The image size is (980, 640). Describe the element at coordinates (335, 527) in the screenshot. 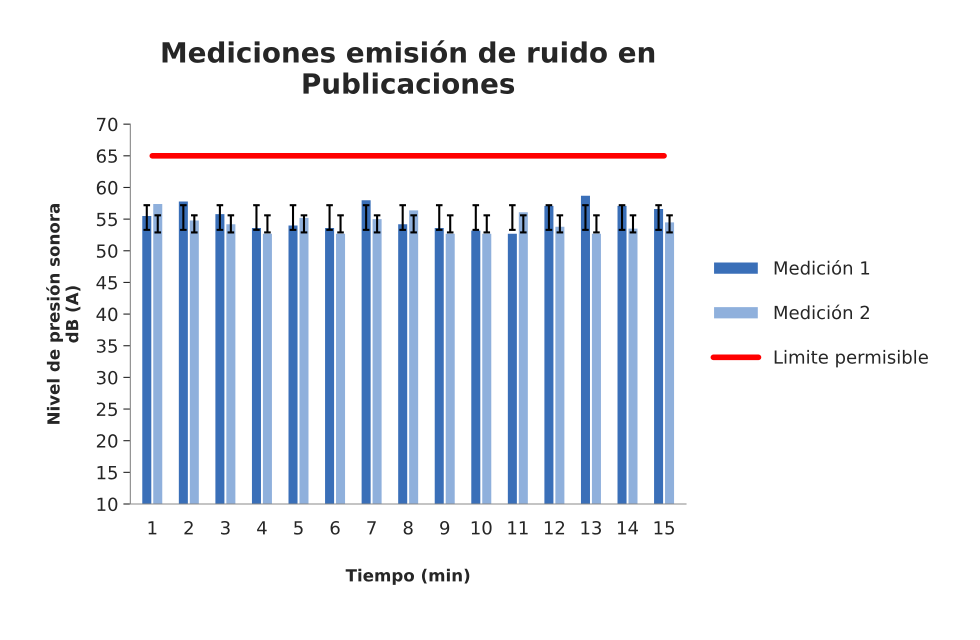

I see `x-tick-label: 6` at that location.